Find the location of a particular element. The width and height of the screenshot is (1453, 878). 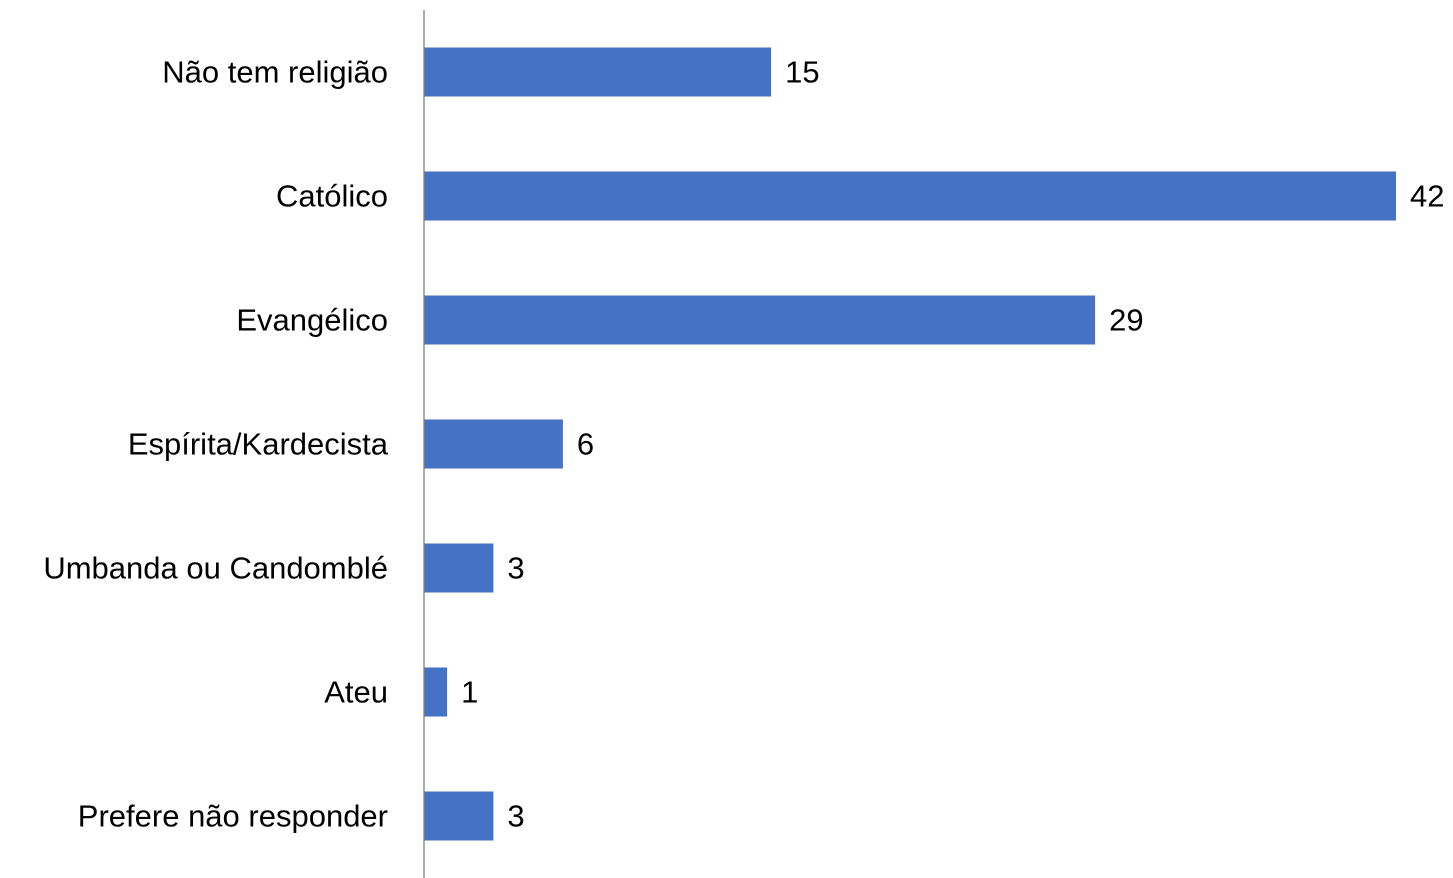

category-label: Ateu is located at coordinates (356, 692).